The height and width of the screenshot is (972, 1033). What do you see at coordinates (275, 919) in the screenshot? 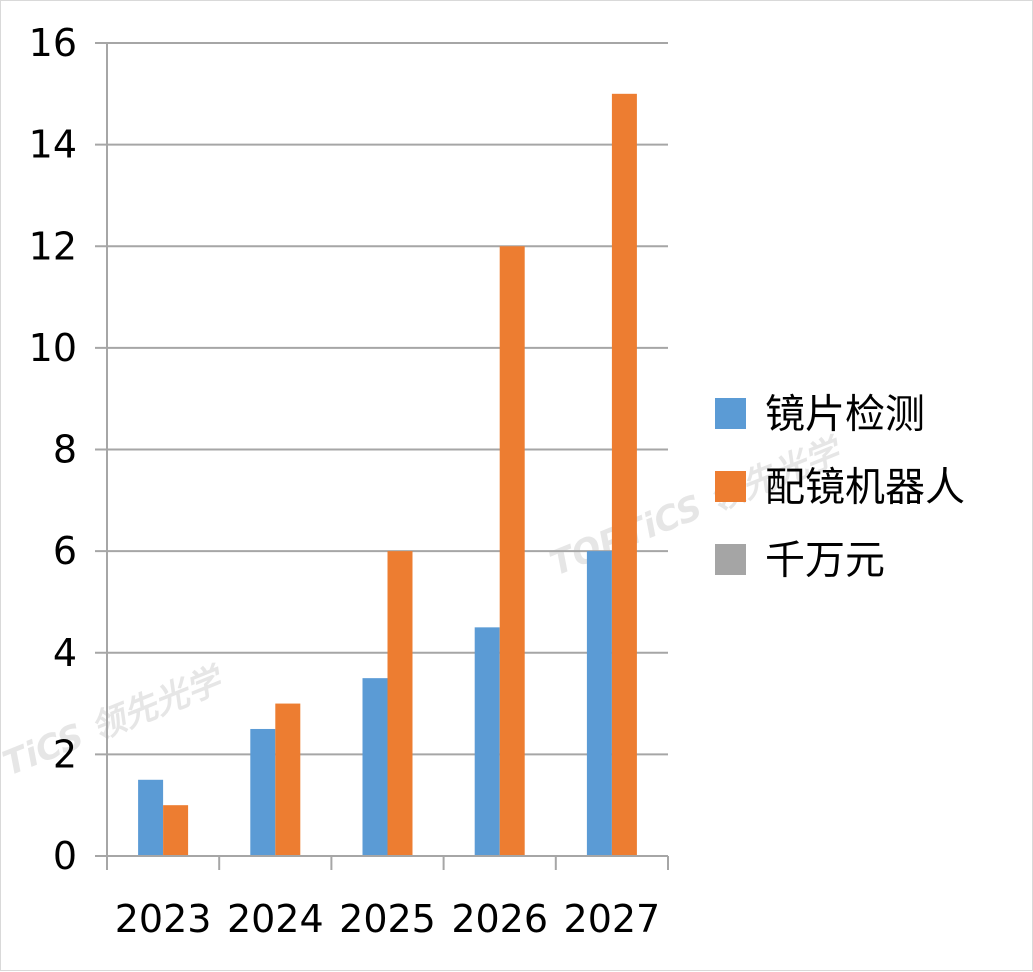
I see `x-tick-label: 2024` at bounding box center [275, 919].